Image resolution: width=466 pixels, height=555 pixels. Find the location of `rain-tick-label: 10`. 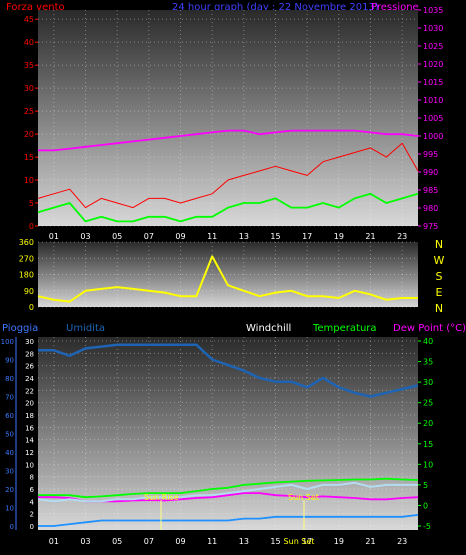

rain-tick-label: 10 is located at coordinates (9, 509).